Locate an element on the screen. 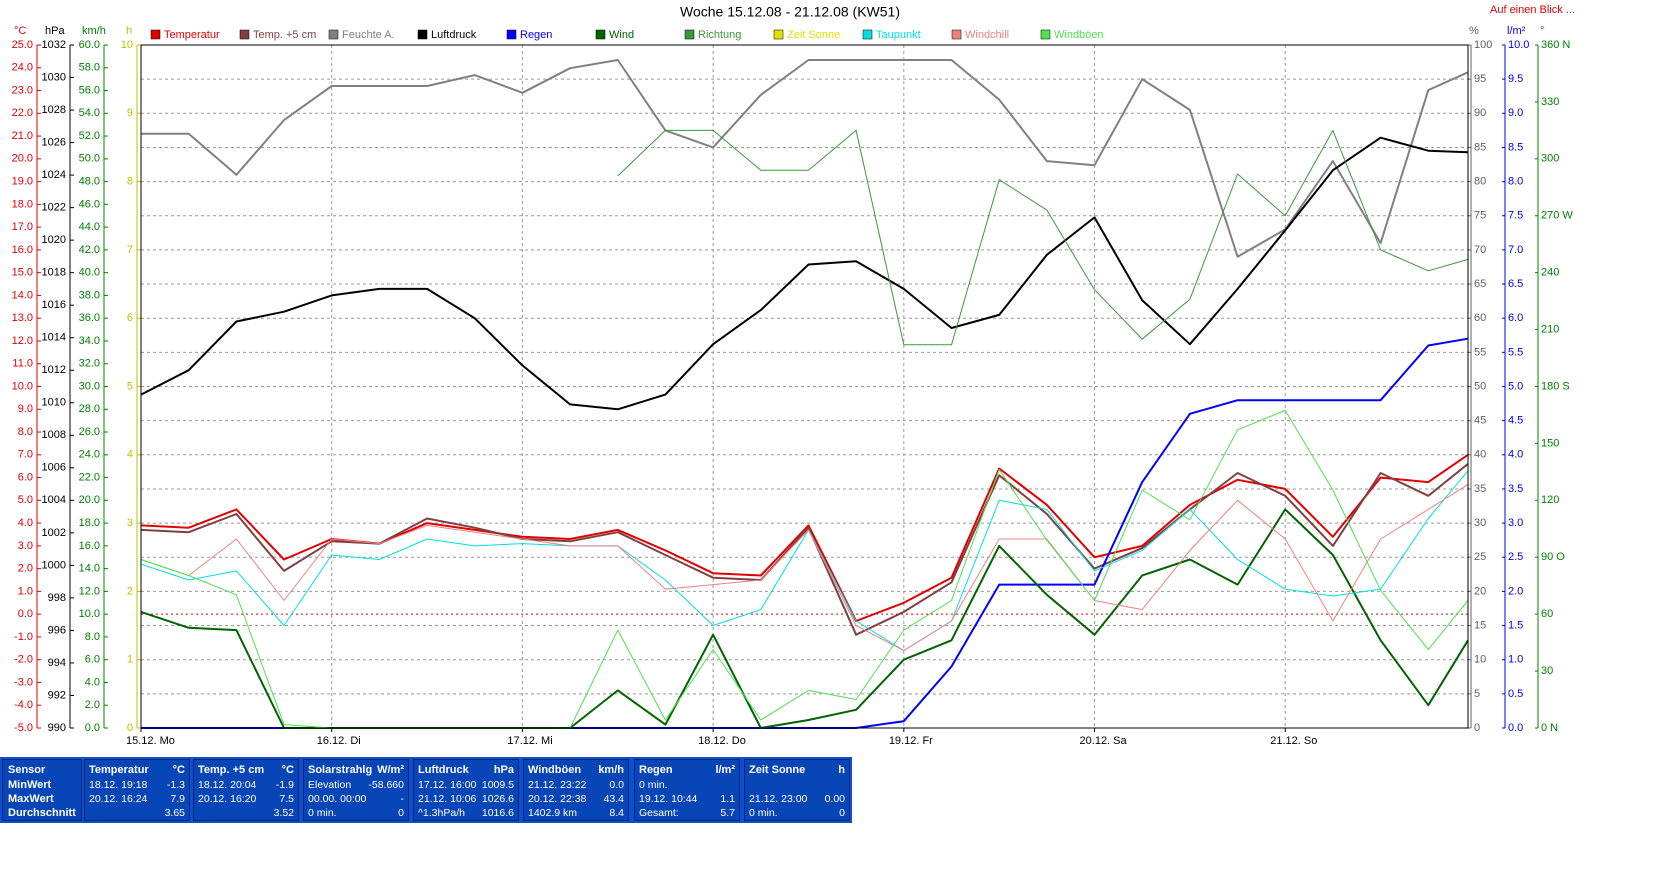 The height and width of the screenshot is (881, 1677). cell-text: Gesamt: is located at coordinates (659, 813).